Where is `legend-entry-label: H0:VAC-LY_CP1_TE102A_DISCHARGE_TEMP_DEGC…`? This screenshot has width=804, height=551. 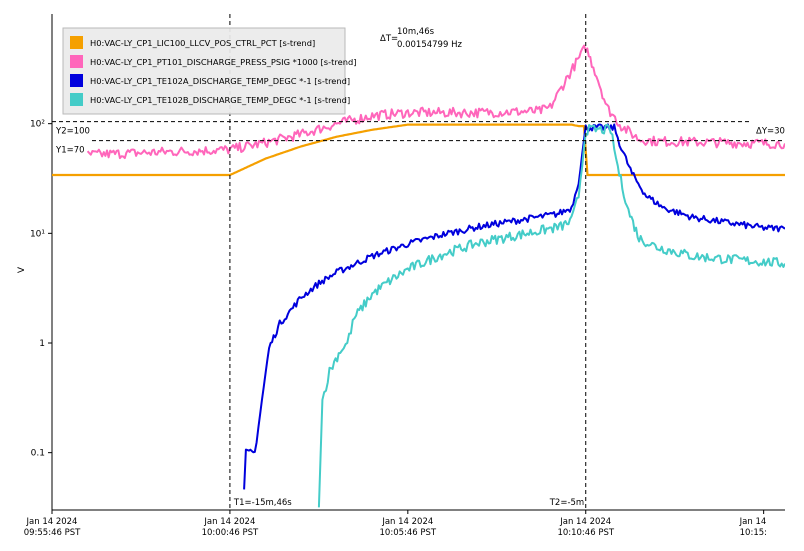
legend-entry-label: H0:VAC-LY_CP1_TE102A_DISCHARGE_TEMP_DEGC… is located at coordinates (220, 81).